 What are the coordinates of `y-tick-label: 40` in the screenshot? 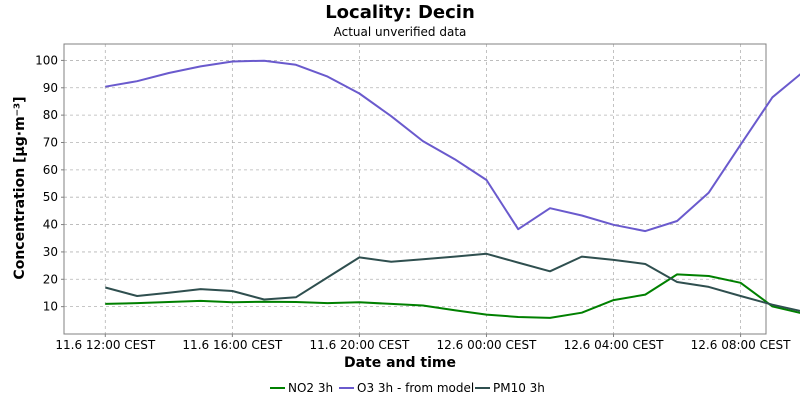 It's located at (50, 225).